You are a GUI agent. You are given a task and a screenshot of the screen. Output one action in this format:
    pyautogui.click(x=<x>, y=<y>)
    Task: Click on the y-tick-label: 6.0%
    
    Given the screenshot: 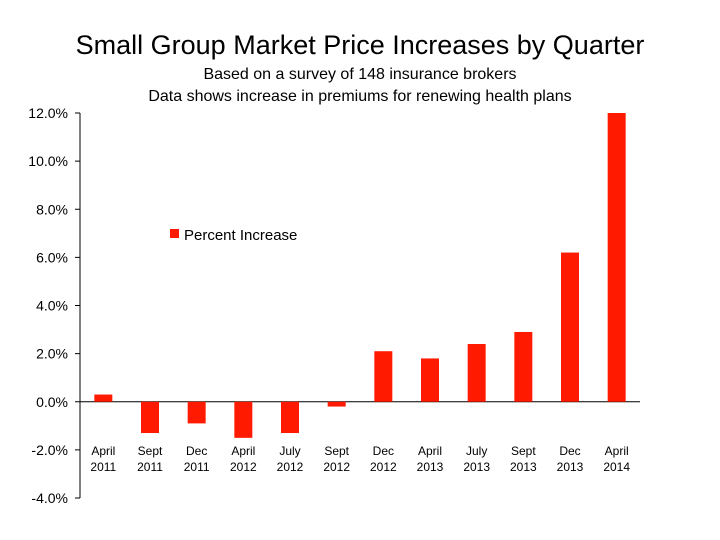 What is the action you would take?
    pyautogui.click(x=52, y=257)
    